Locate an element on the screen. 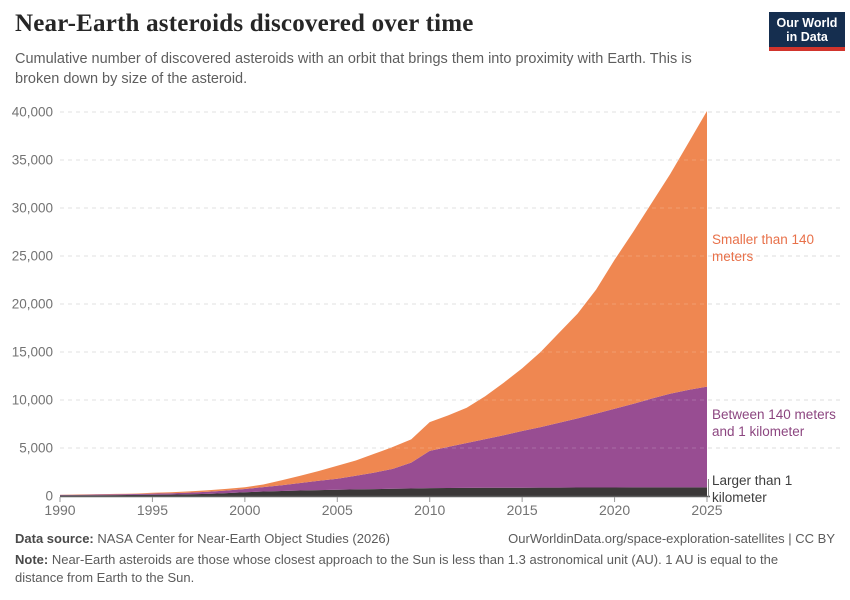  owid-logo-line2: in Data is located at coordinates (807, 37).